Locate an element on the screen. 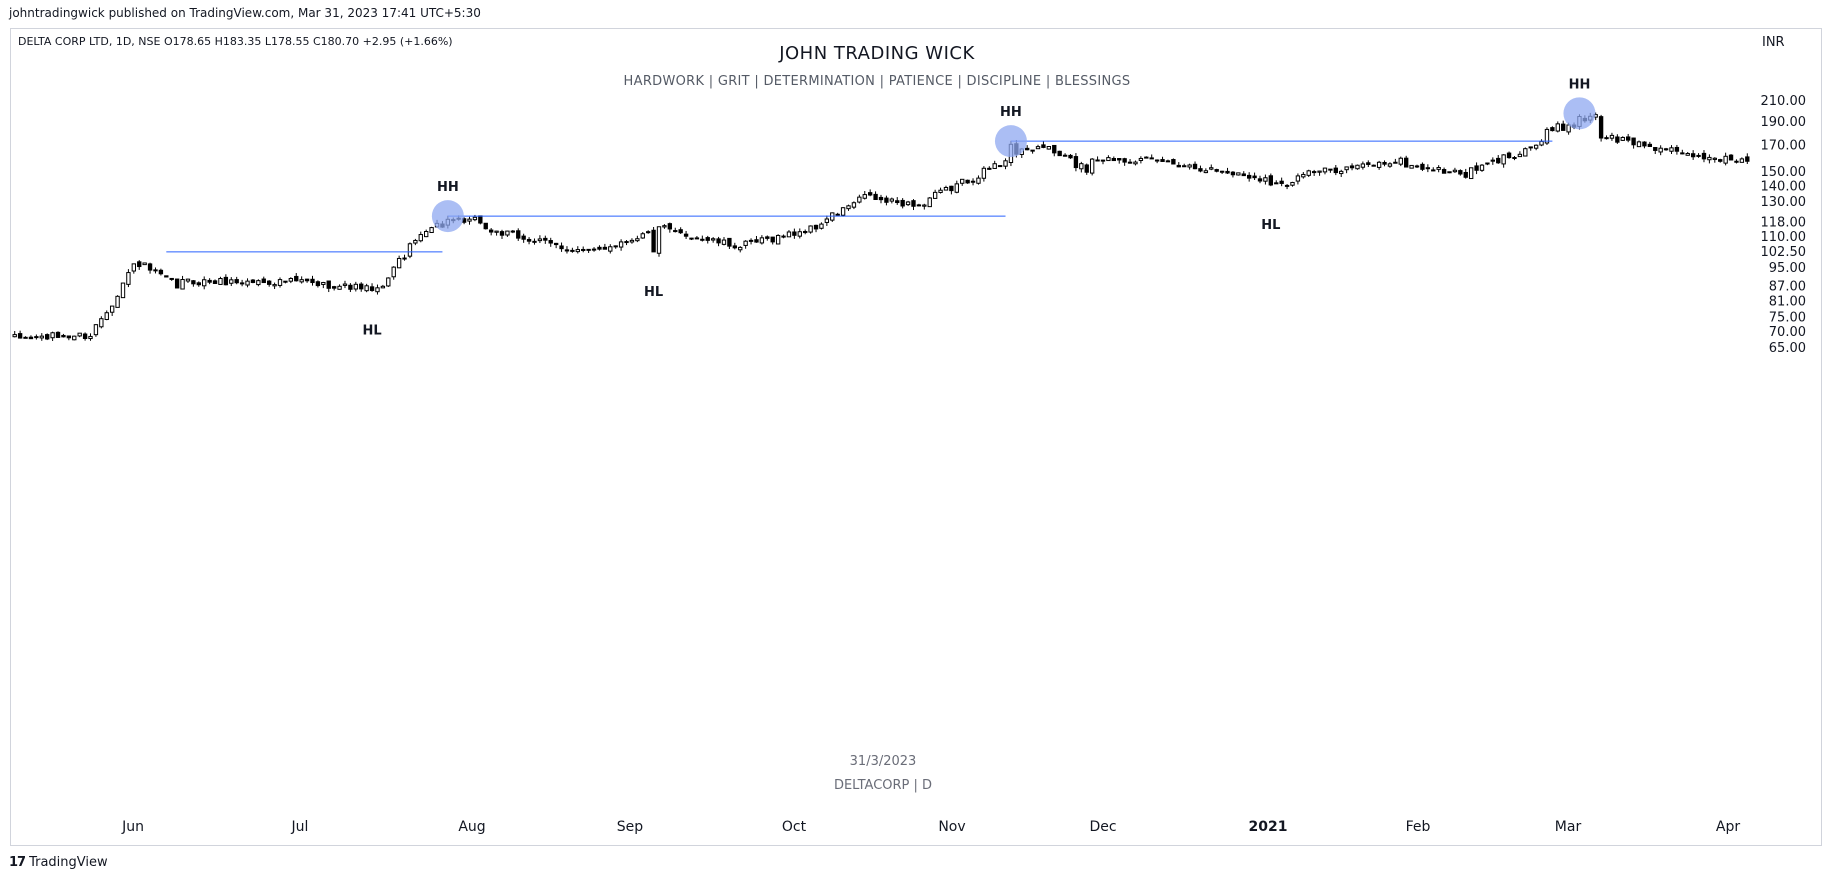 Image resolution: width=1834 pixels, height=879 pixels. x-tick-label: Apr is located at coordinates (1728, 827).